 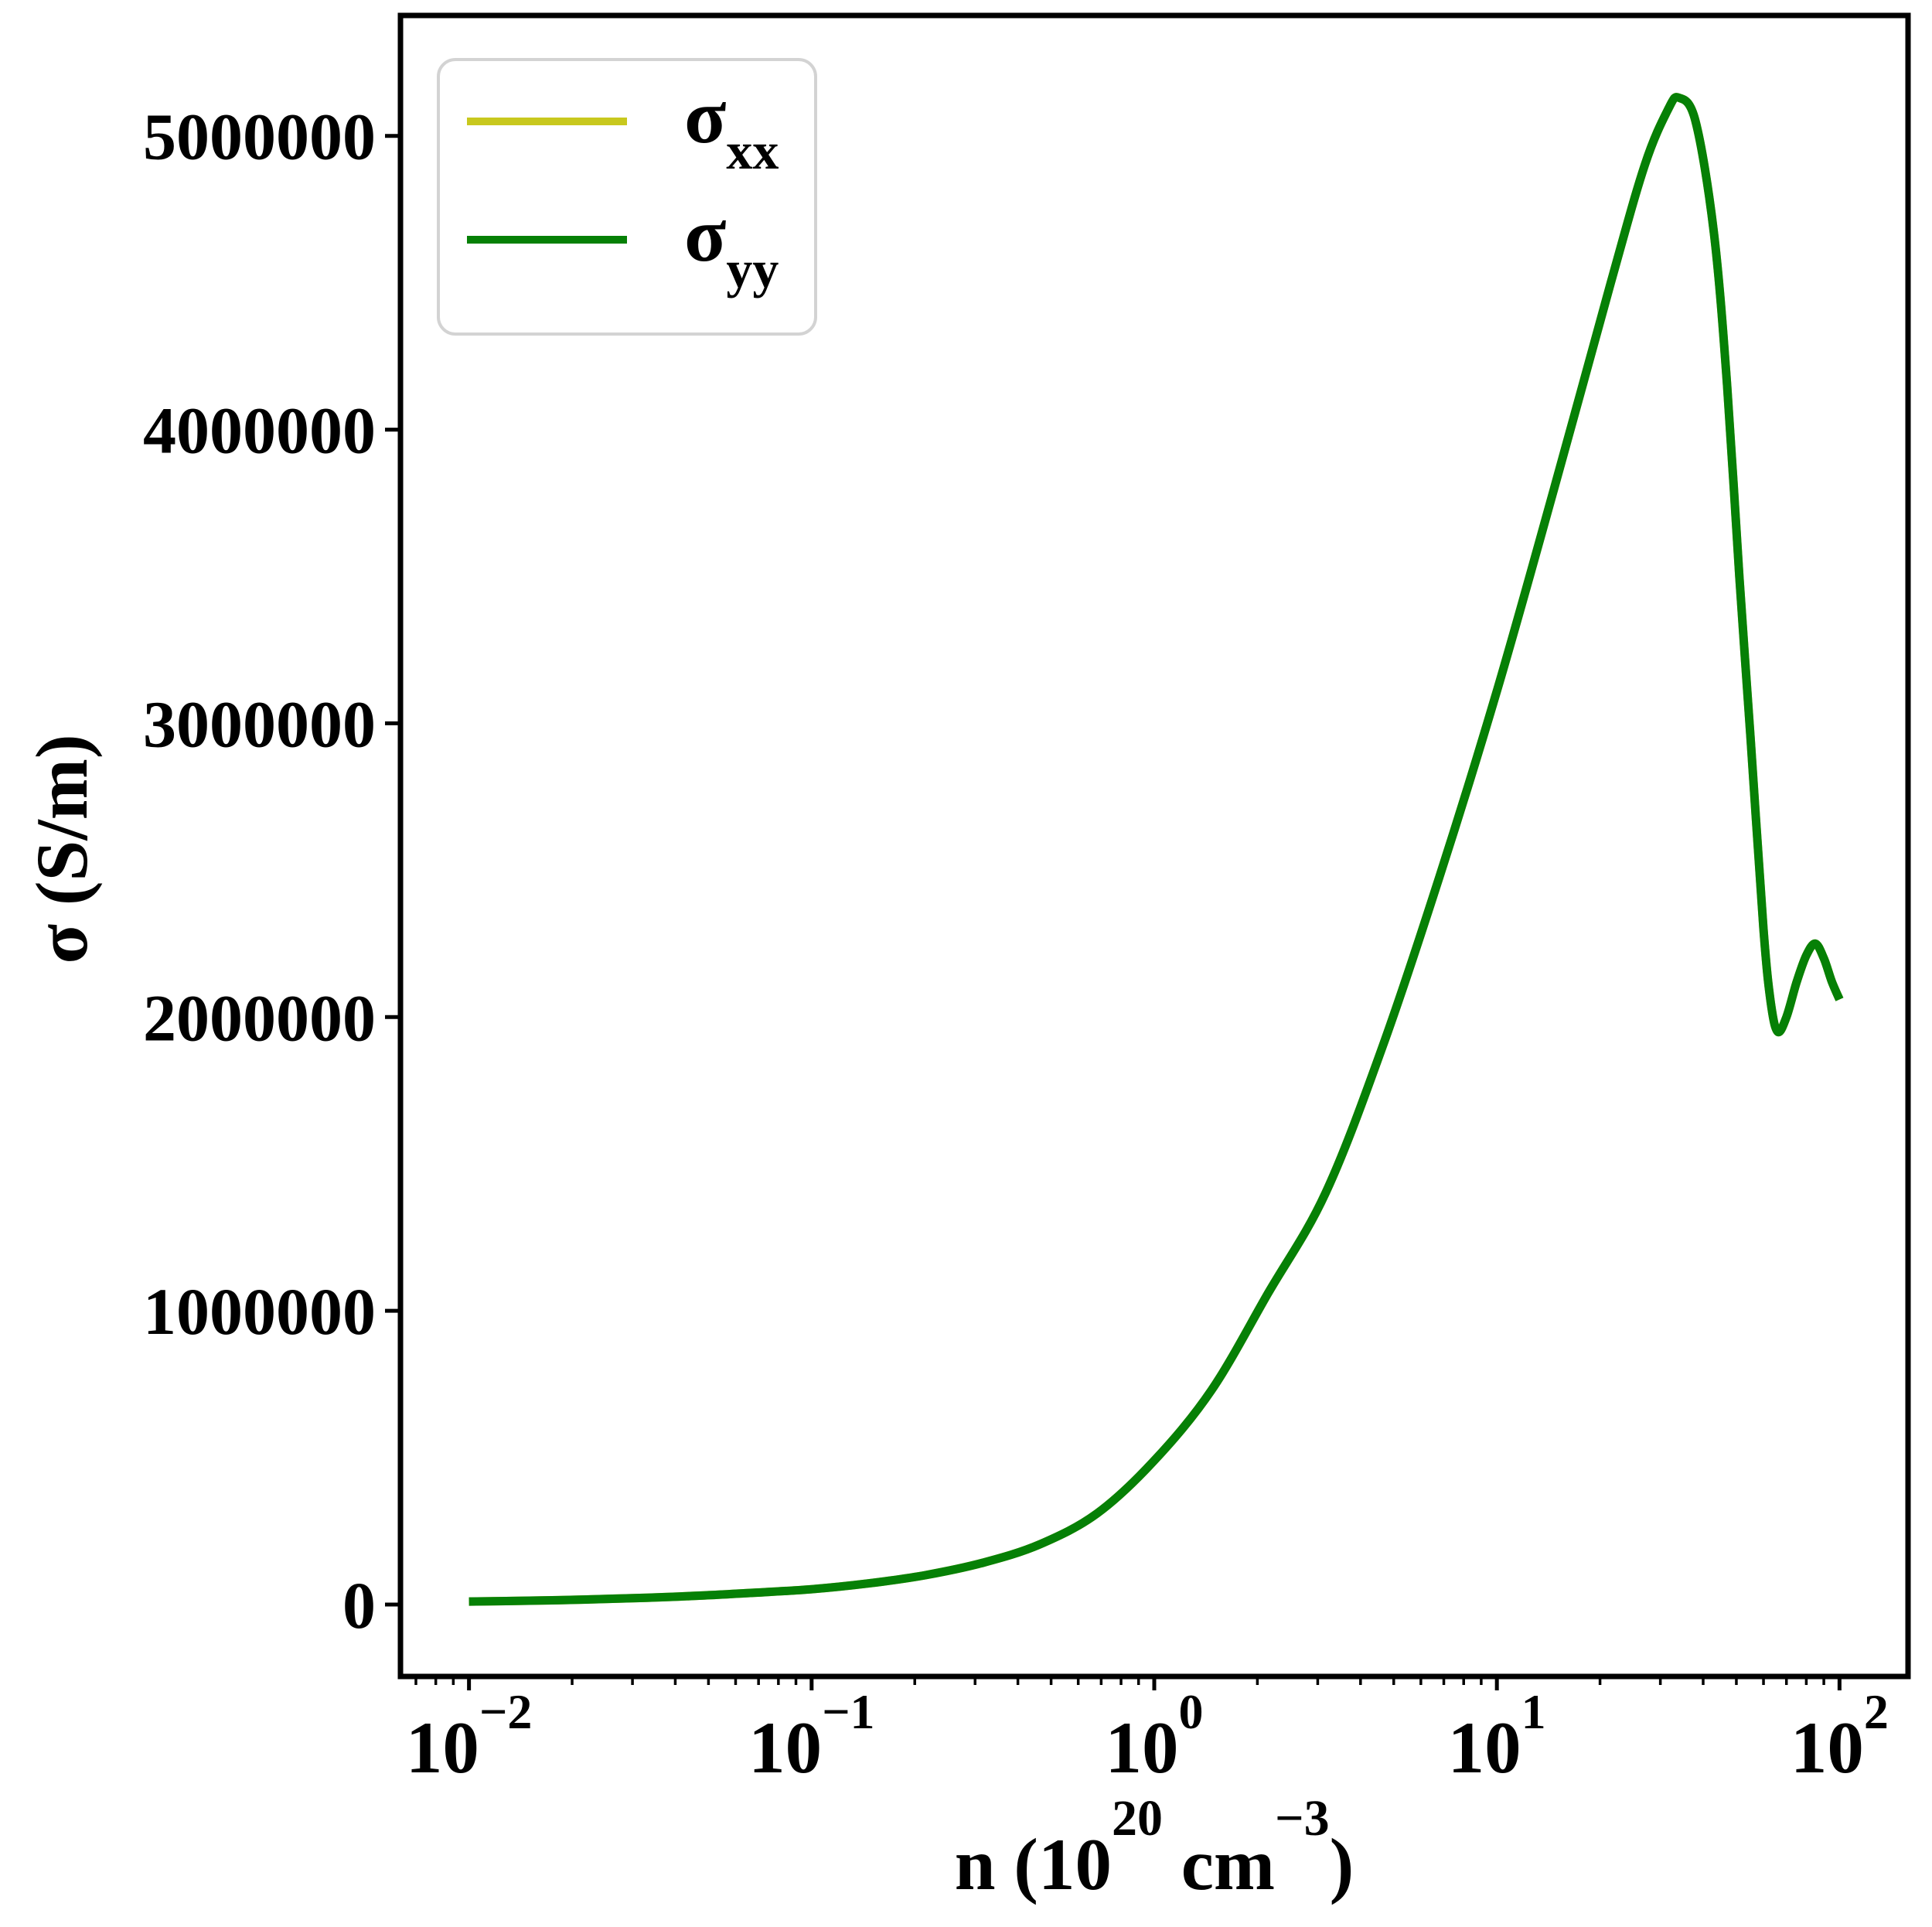 I want to click on x-tick-label-exponent: −2, so click(x=506, y=1711).